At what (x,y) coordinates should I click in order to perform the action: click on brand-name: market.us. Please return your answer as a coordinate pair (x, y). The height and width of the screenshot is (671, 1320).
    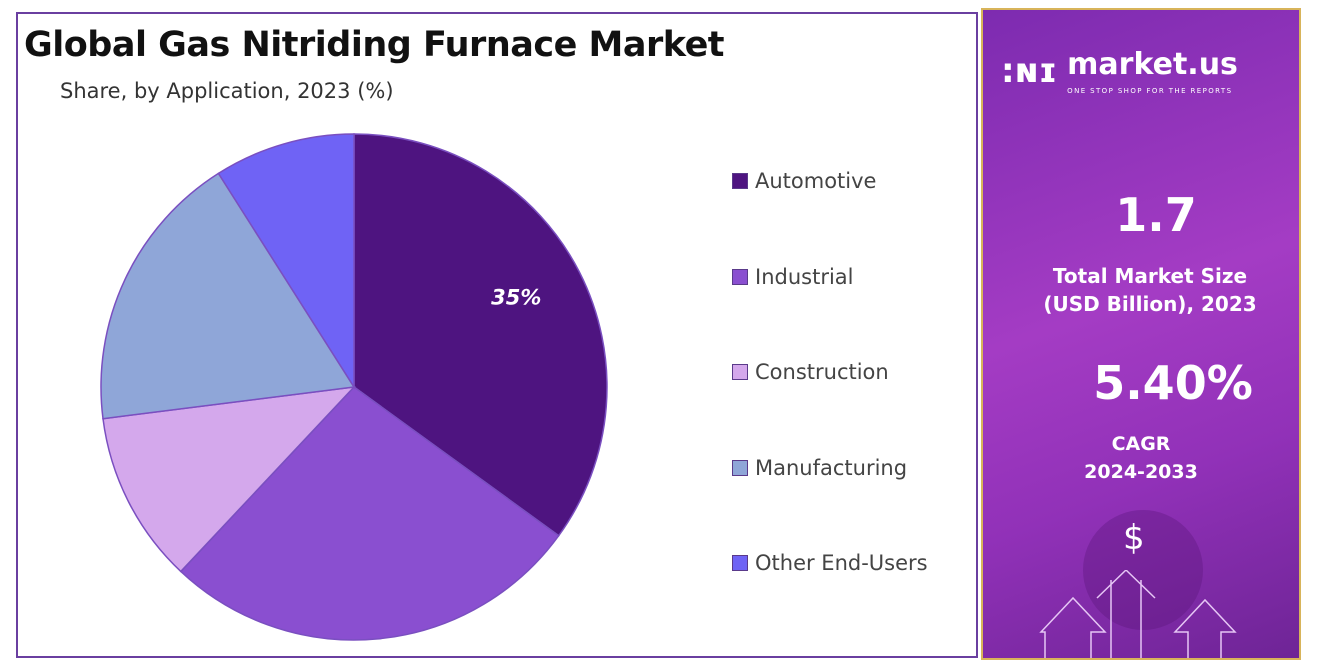
    Looking at the image, I should click on (1152, 64).